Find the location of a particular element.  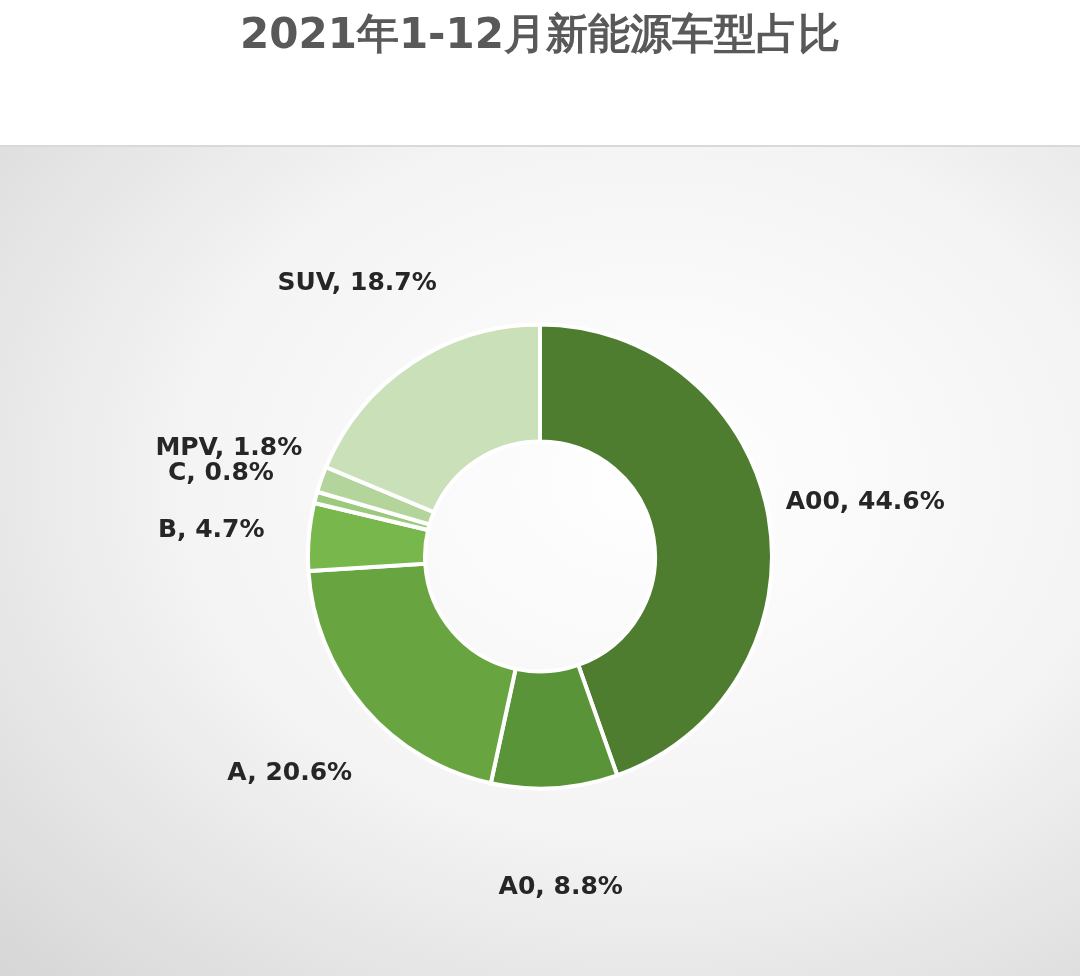

chart-title: 2021年1-12月新能源车型占比 is located at coordinates (540, 33).